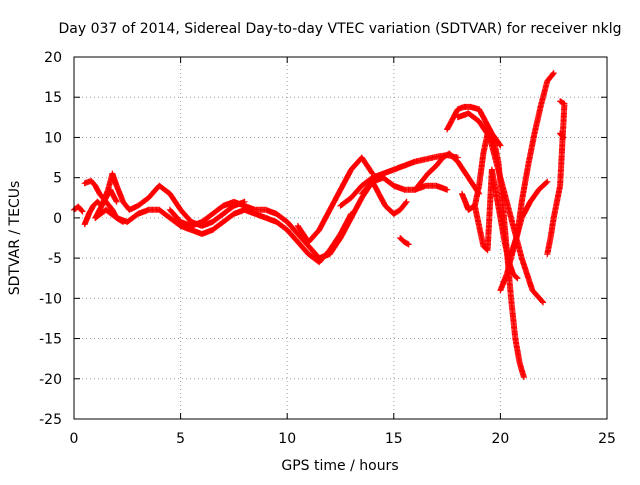 The image size is (640, 485). What do you see at coordinates (287, 439) in the screenshot?
I see `x-tick-label: 10` at bounding box center [287, 439].